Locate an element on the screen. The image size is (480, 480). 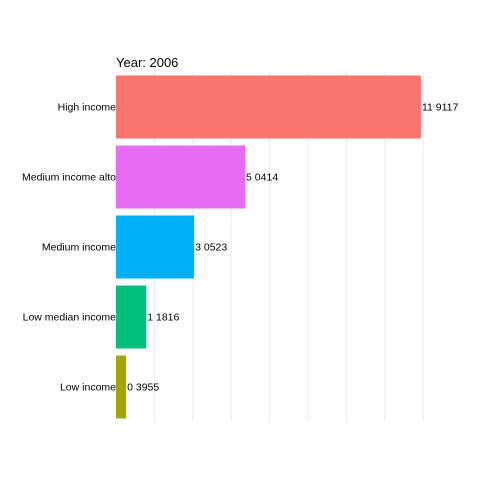
value-label: 3 0523 is located at coordinates (211, 248).